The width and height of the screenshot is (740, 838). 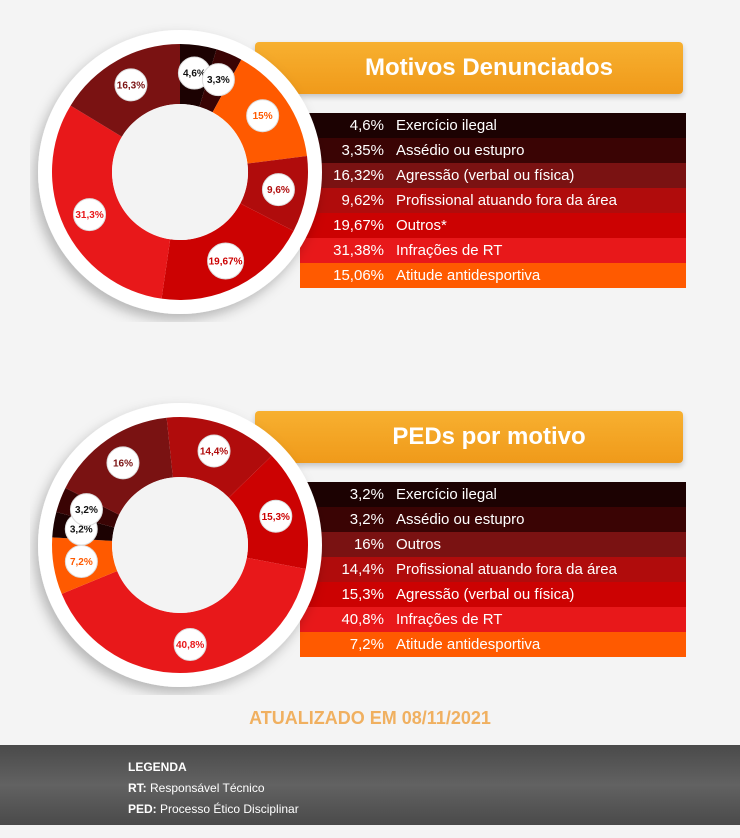 I want to click on chart-1-title: Motivos Denunciados, so click(x=469, y=68).